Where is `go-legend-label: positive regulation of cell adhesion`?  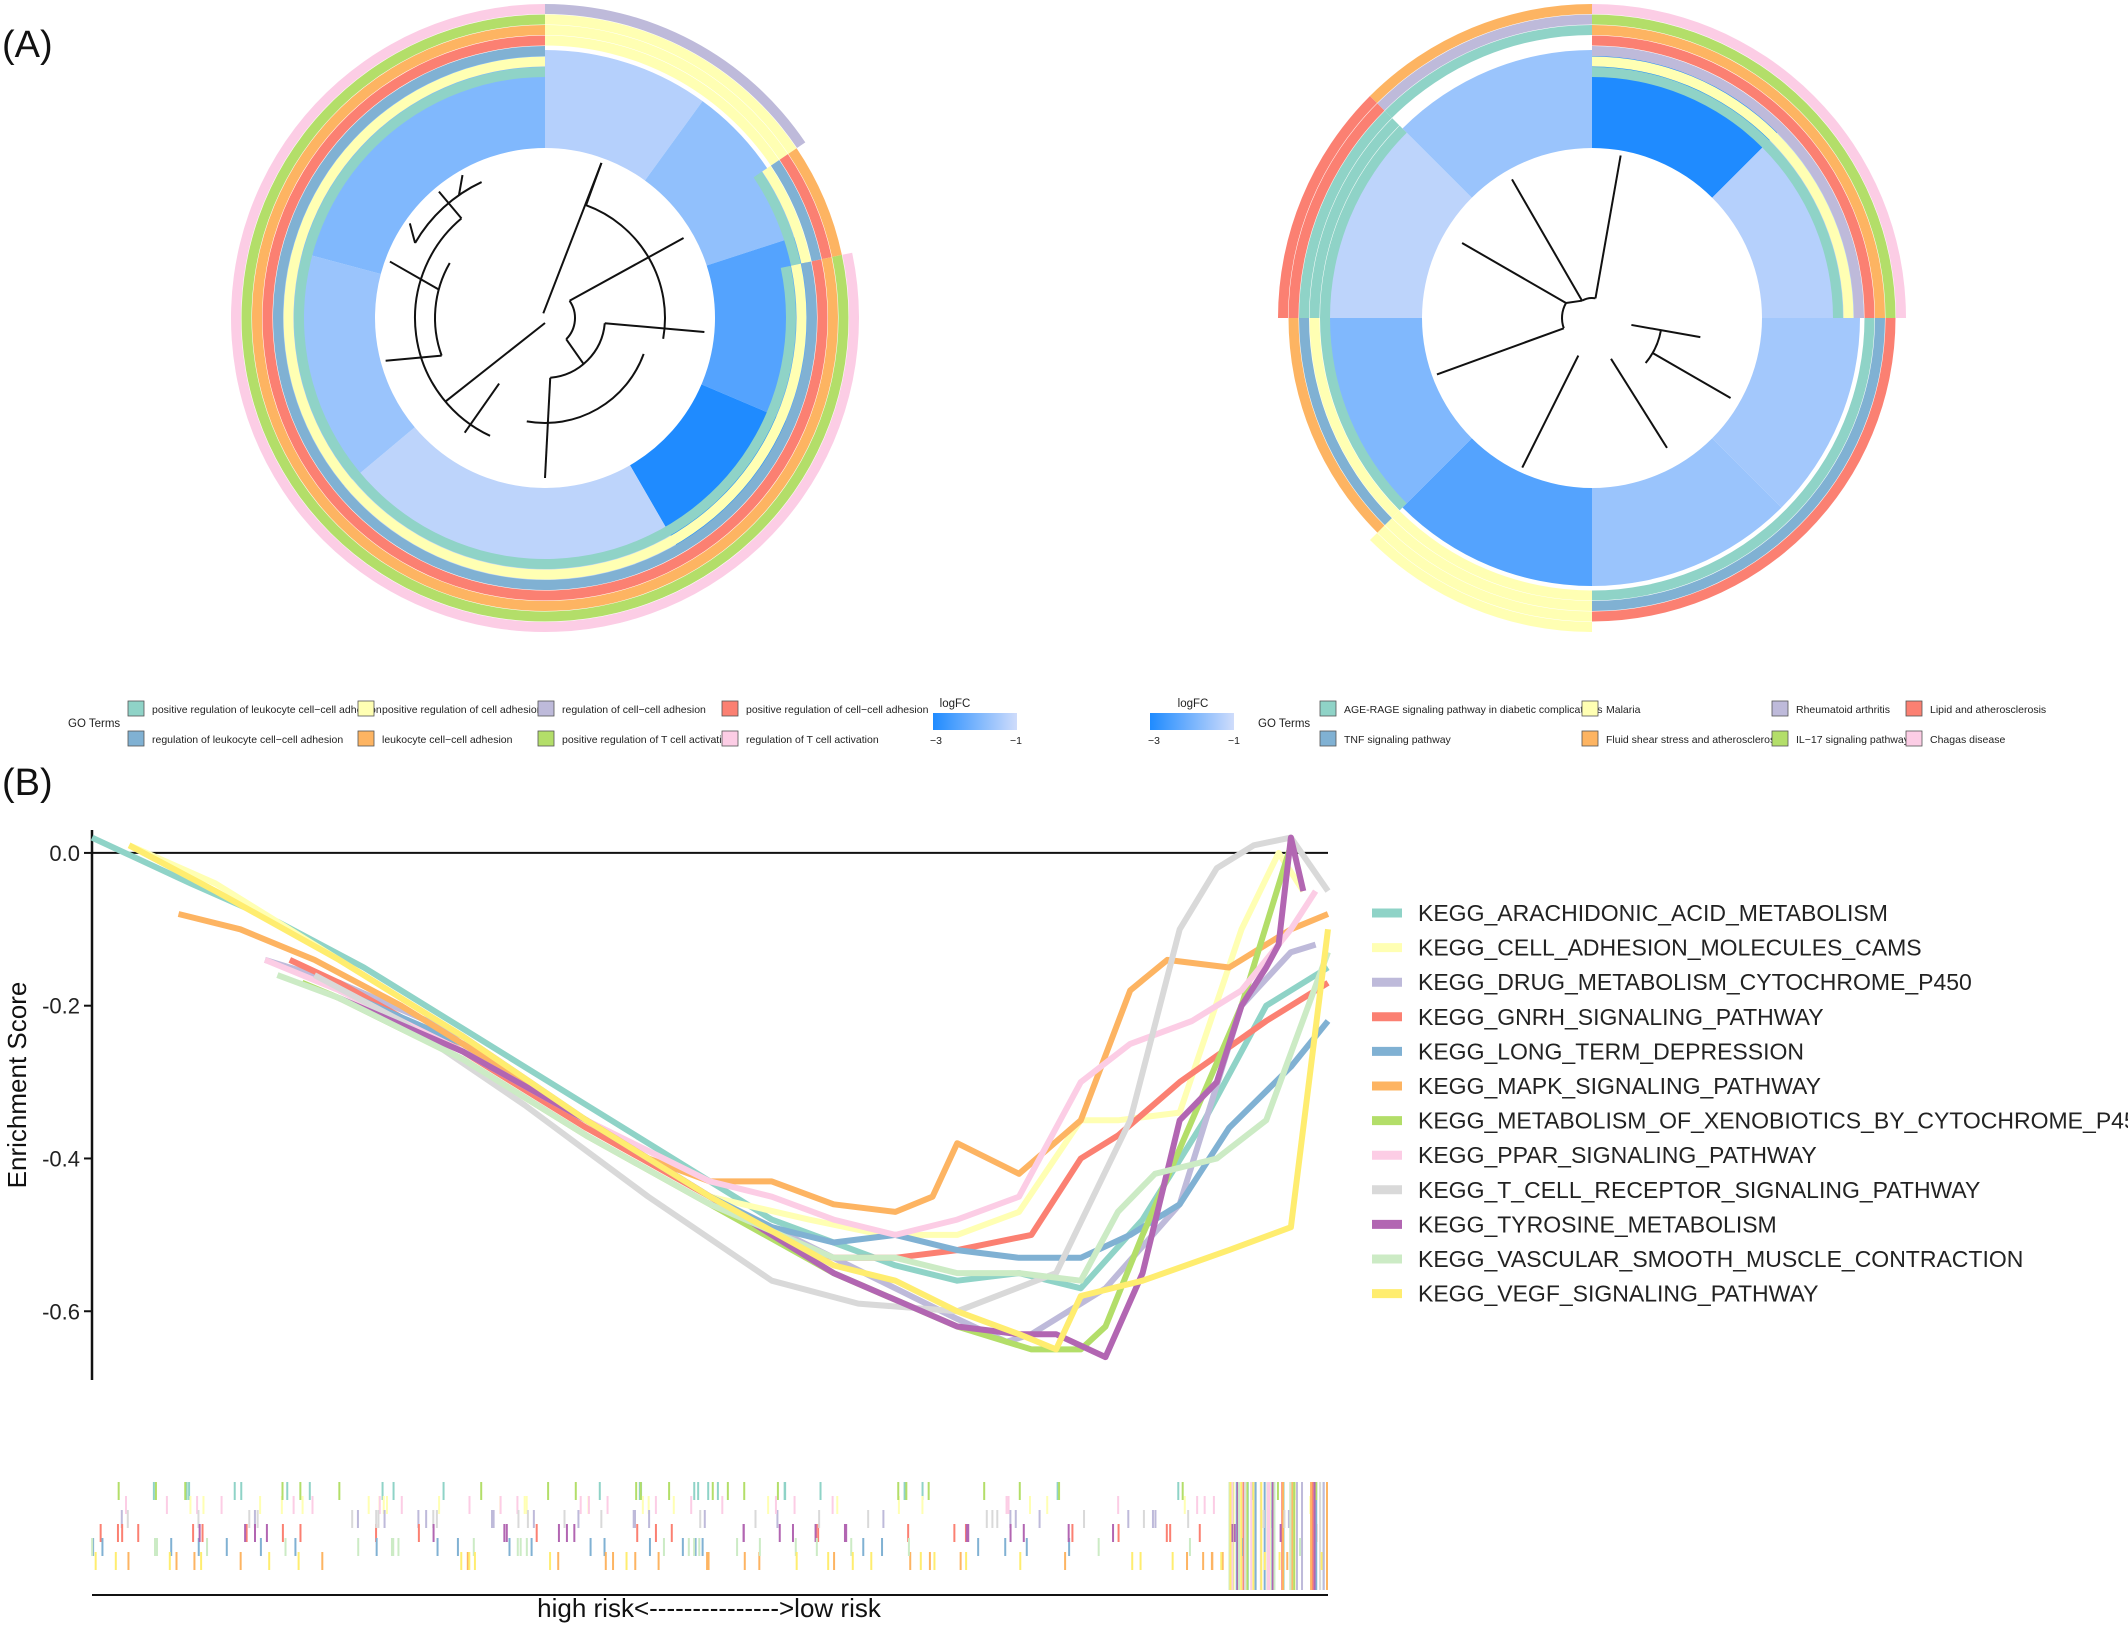
go-legend-label: positive regulation of cell adhesion is located at coordinates (462, 710).